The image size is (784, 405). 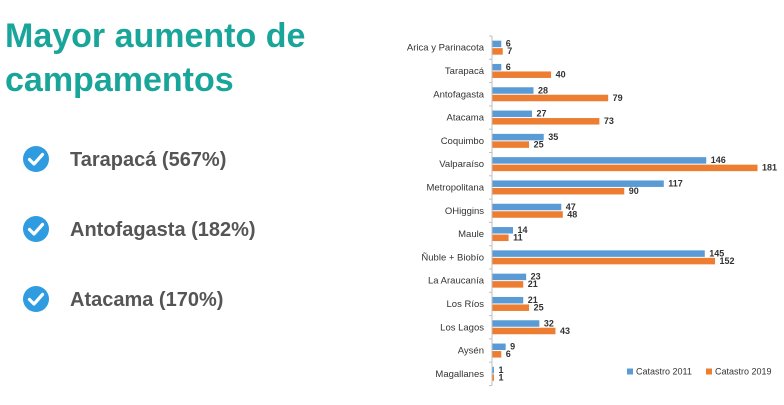 What do you see at coordinates (466, 304) in the screenshot?
I see `category-label: Los Ríos` at bounding box center [466, 304].